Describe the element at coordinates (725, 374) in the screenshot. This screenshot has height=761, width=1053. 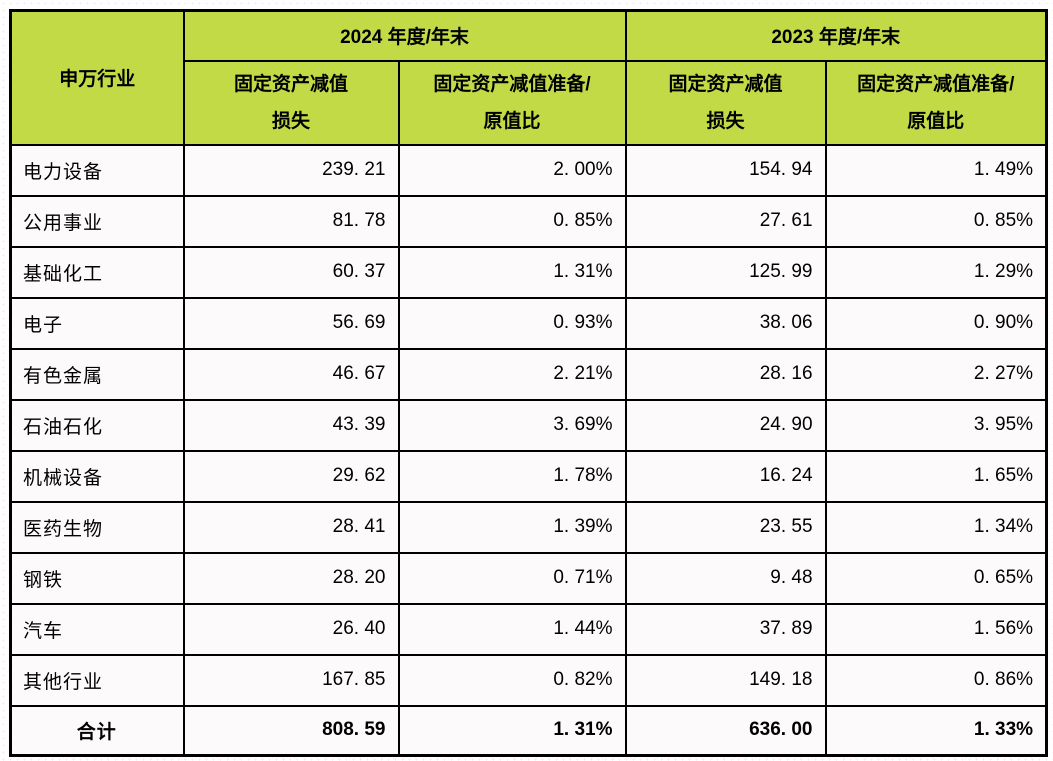
I see `loss-2023-cell: 28. 16` at that location.